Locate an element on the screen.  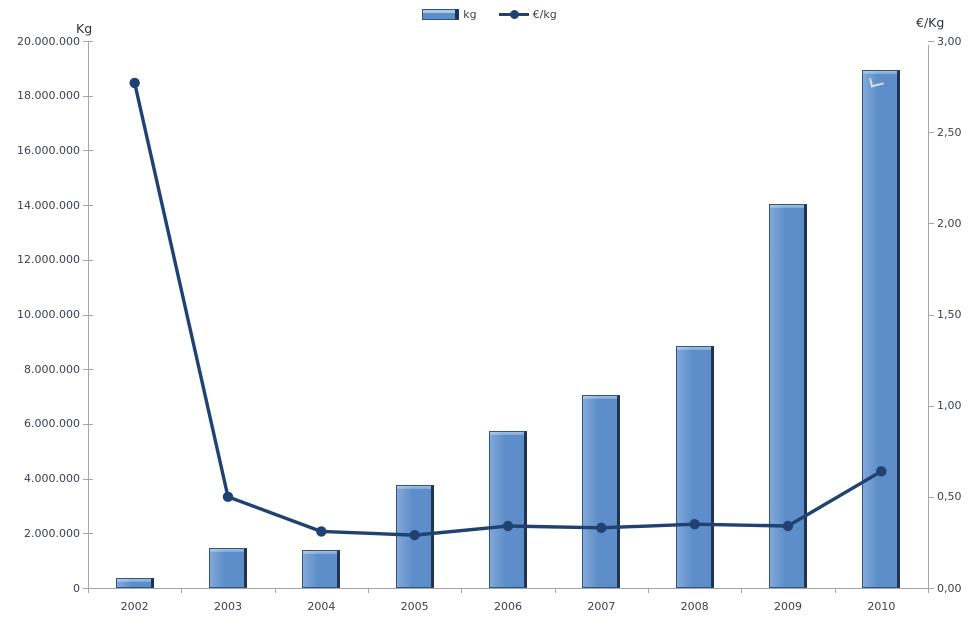
right-axis-tick-label: 1,00 is located at coordinates (949, 406).